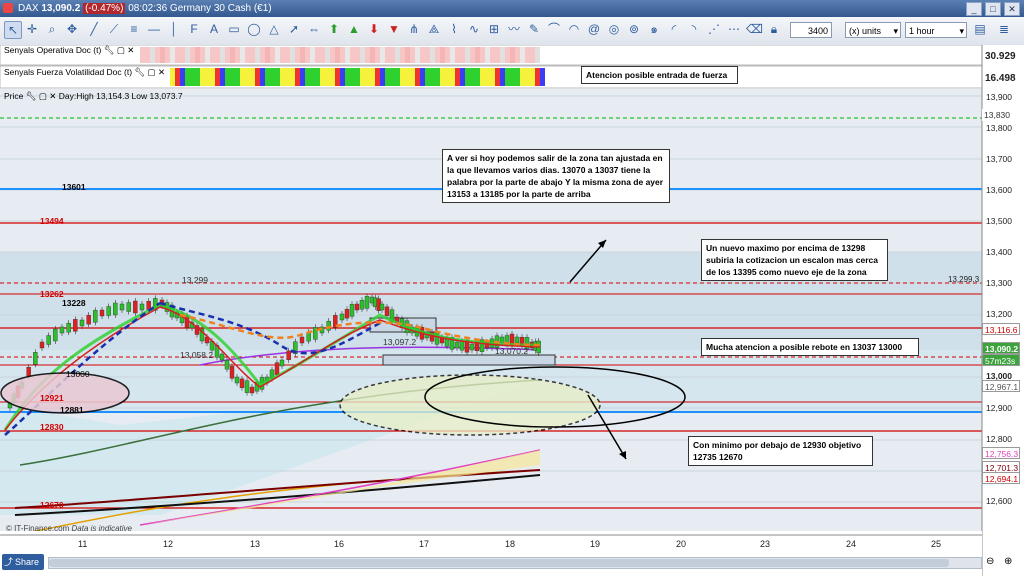  Describe the element at coordinates (574, 29) in the screenshot. I see `arc-tool-icon: ◠` at that location.